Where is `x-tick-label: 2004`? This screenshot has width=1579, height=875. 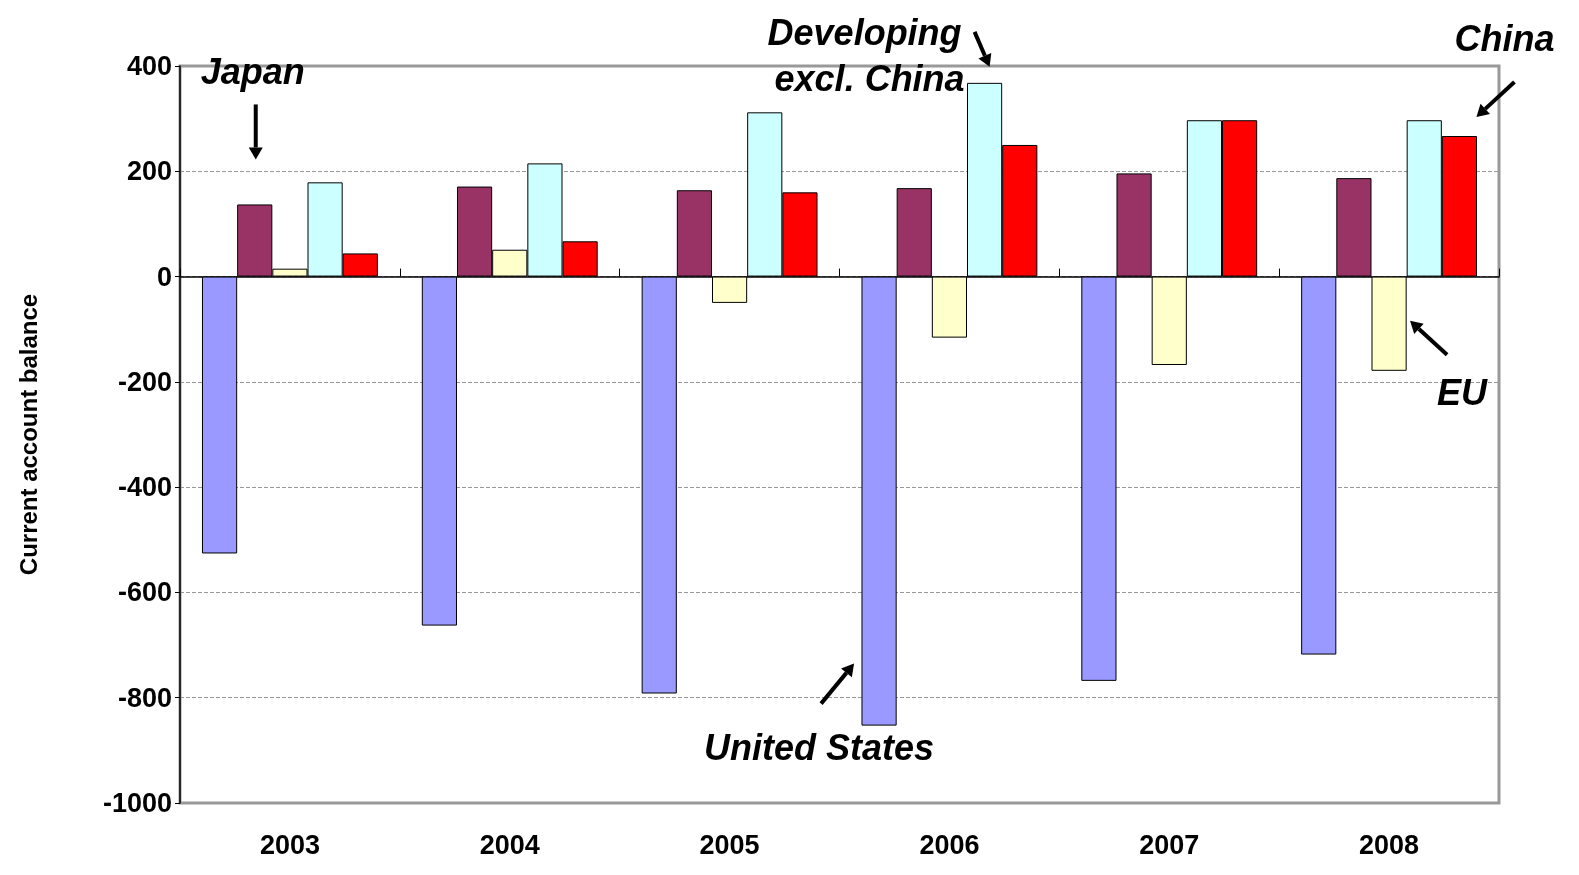
x-tick-label: 2004 is located at coordinates (509, 844).